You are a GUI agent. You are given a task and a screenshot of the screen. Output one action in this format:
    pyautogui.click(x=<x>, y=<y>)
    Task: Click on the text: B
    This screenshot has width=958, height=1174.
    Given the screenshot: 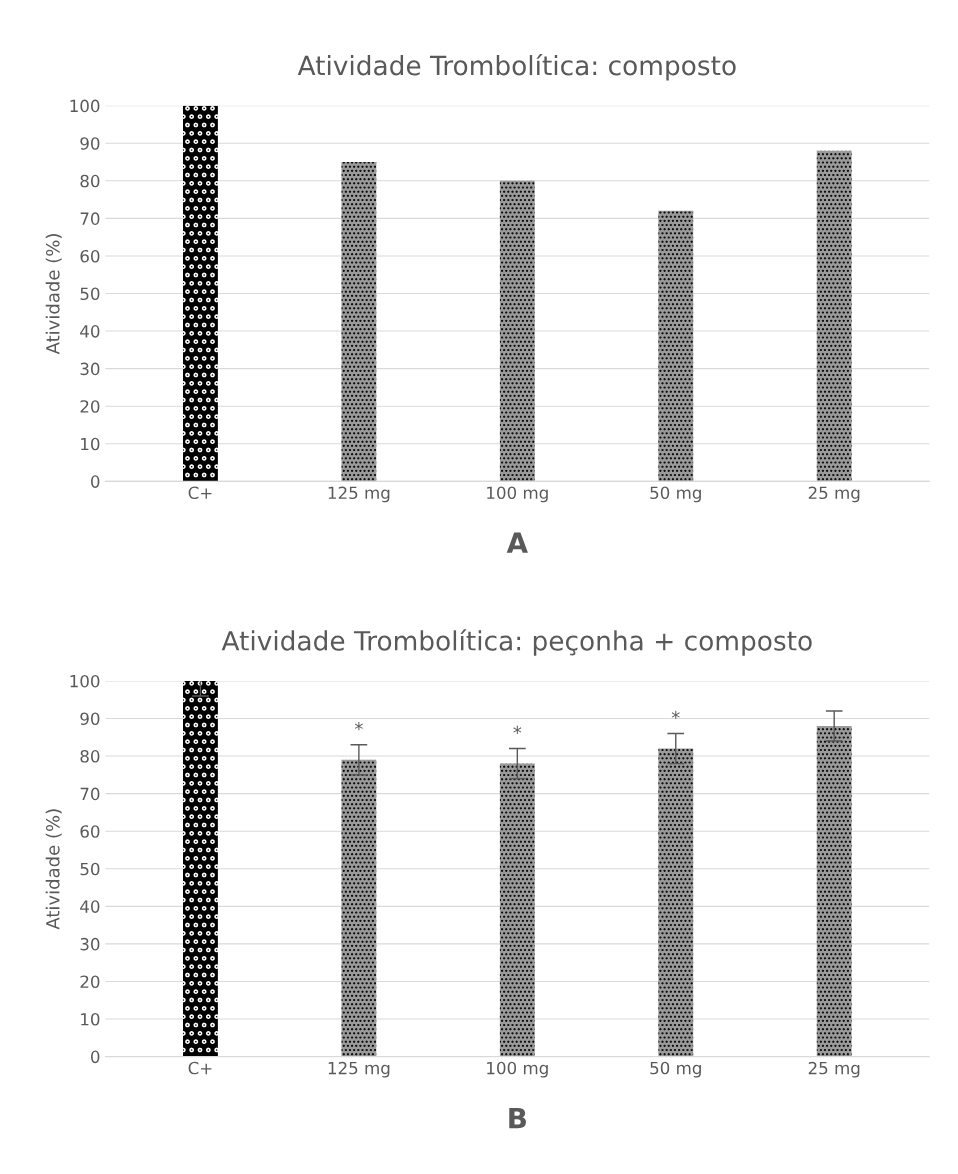 What is the action you would take?
    pyautogui.click(x=517, y=1118)
    